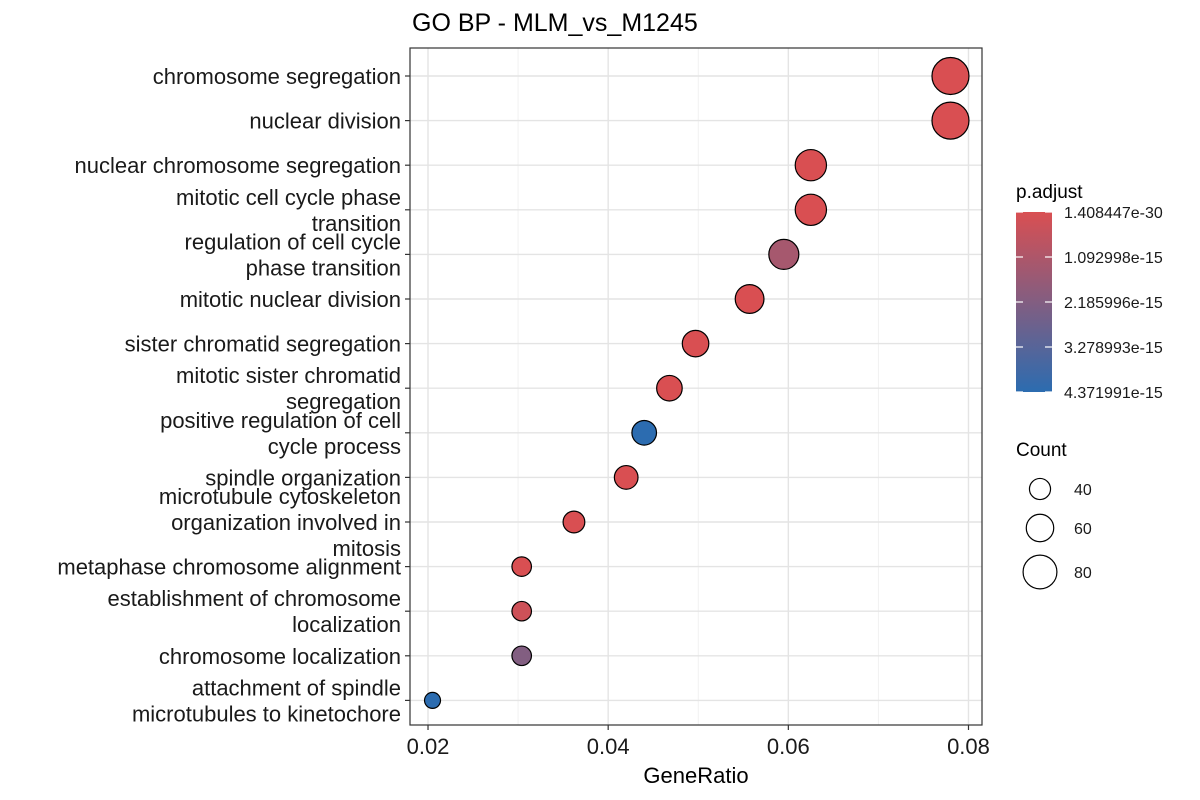  Describe the element at coordinates (1113, 303) in the screenshot. I see `color-legend-label: 2.185996e-15` at that location.